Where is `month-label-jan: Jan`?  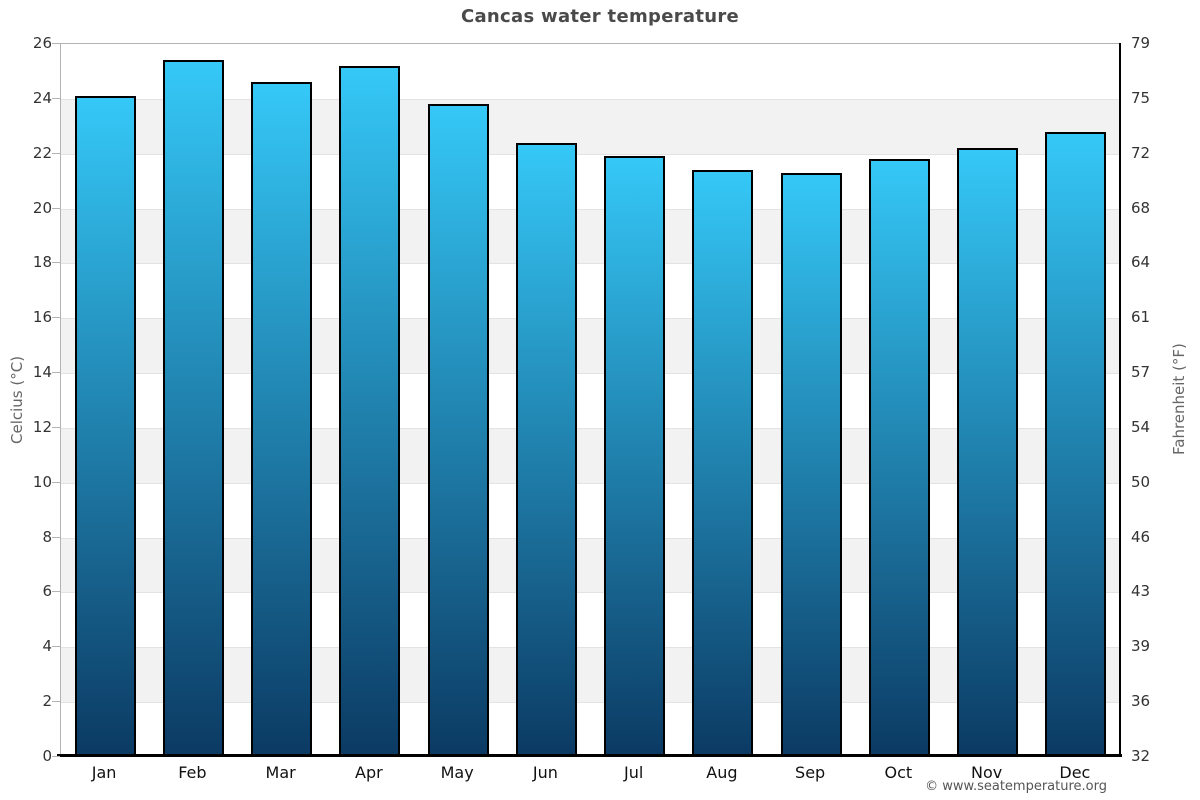
month-label-jan: Jan is located at coordinates (104, 772).